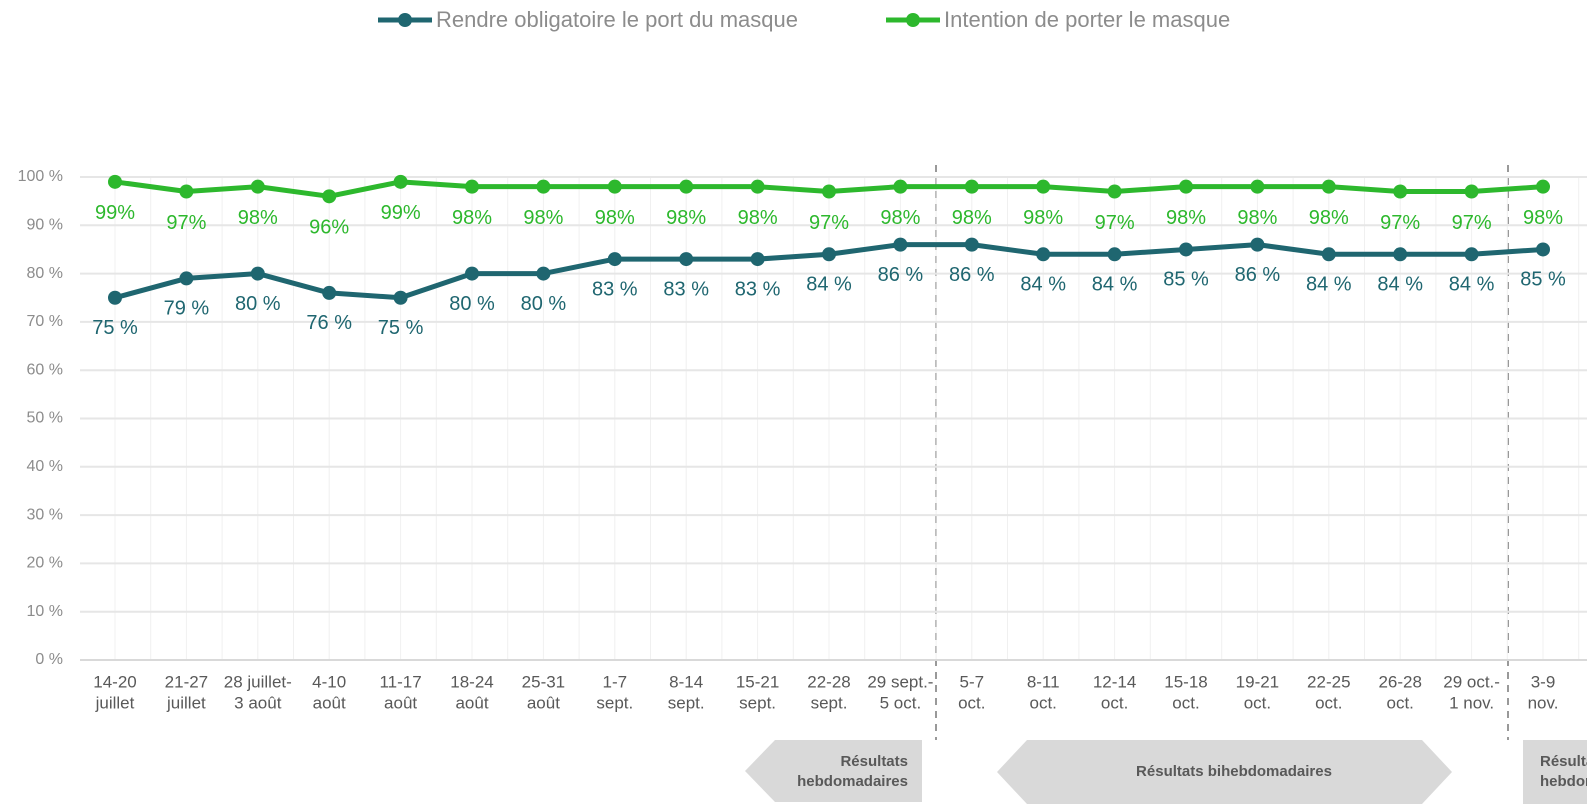 The height and width of the screenshot is (812, 1587). Describe the element at coordinates (45, 418) in the screenshot. I see `y-tick-label: 50 %` at that location.